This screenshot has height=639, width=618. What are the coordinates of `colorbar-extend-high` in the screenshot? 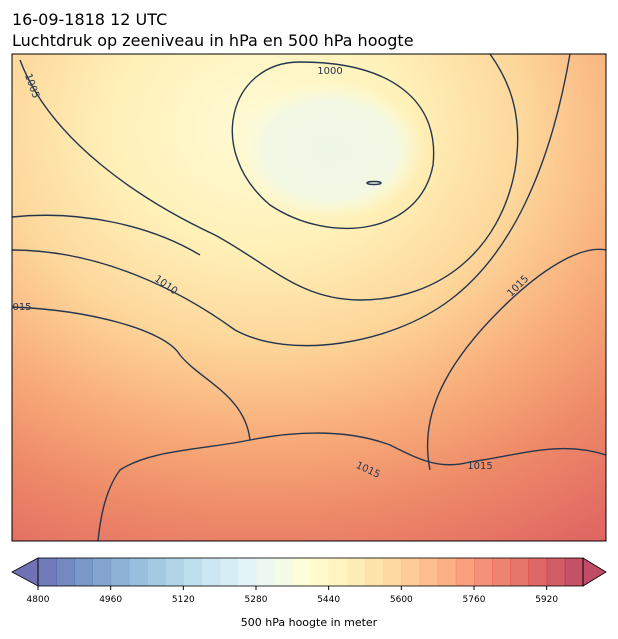 It's located at (594, 572).